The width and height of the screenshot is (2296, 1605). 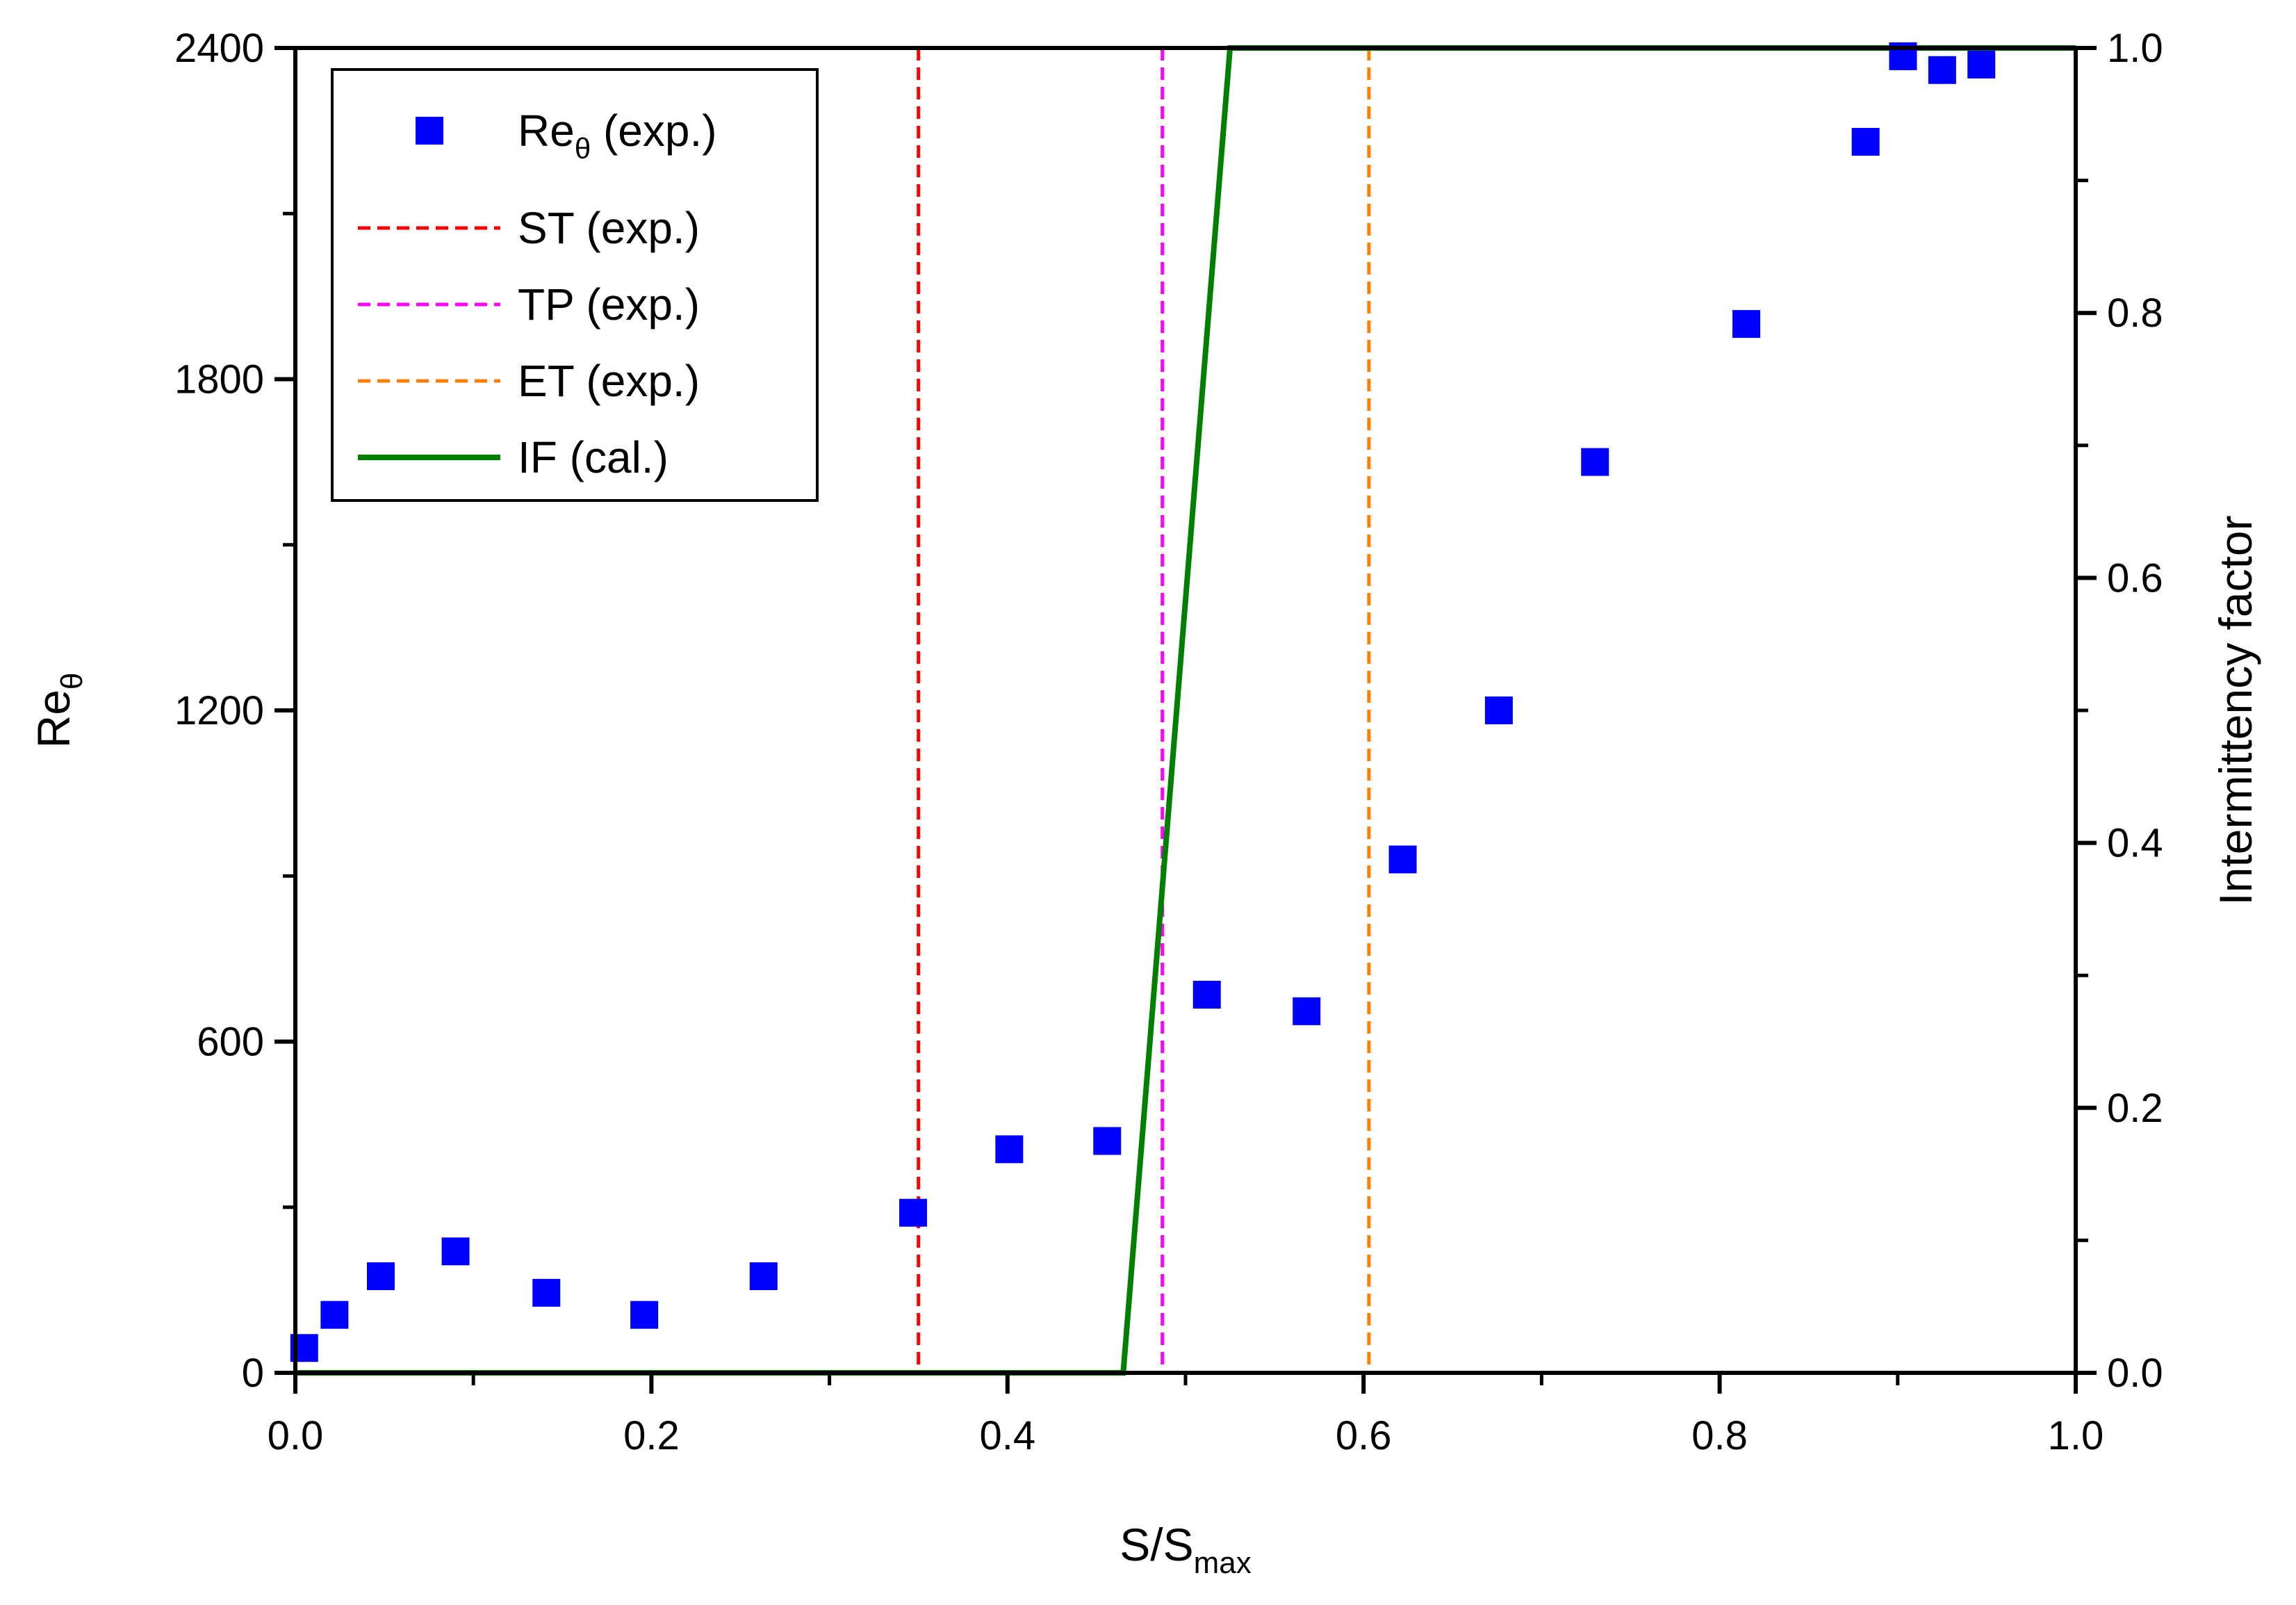 What do you see at coordinates (2076, 1436) in the screenshot?
I see `x-tick-label: 1.0` at bounding box center [2076, 1436].